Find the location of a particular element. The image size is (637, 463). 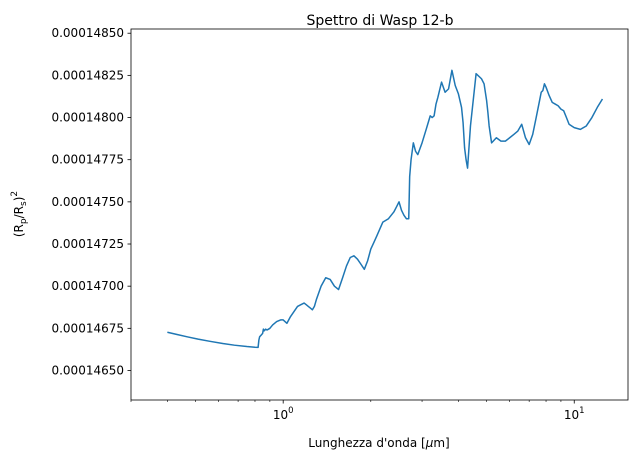

x-axis-label-tail: m] is located at coordinates (441, 443).